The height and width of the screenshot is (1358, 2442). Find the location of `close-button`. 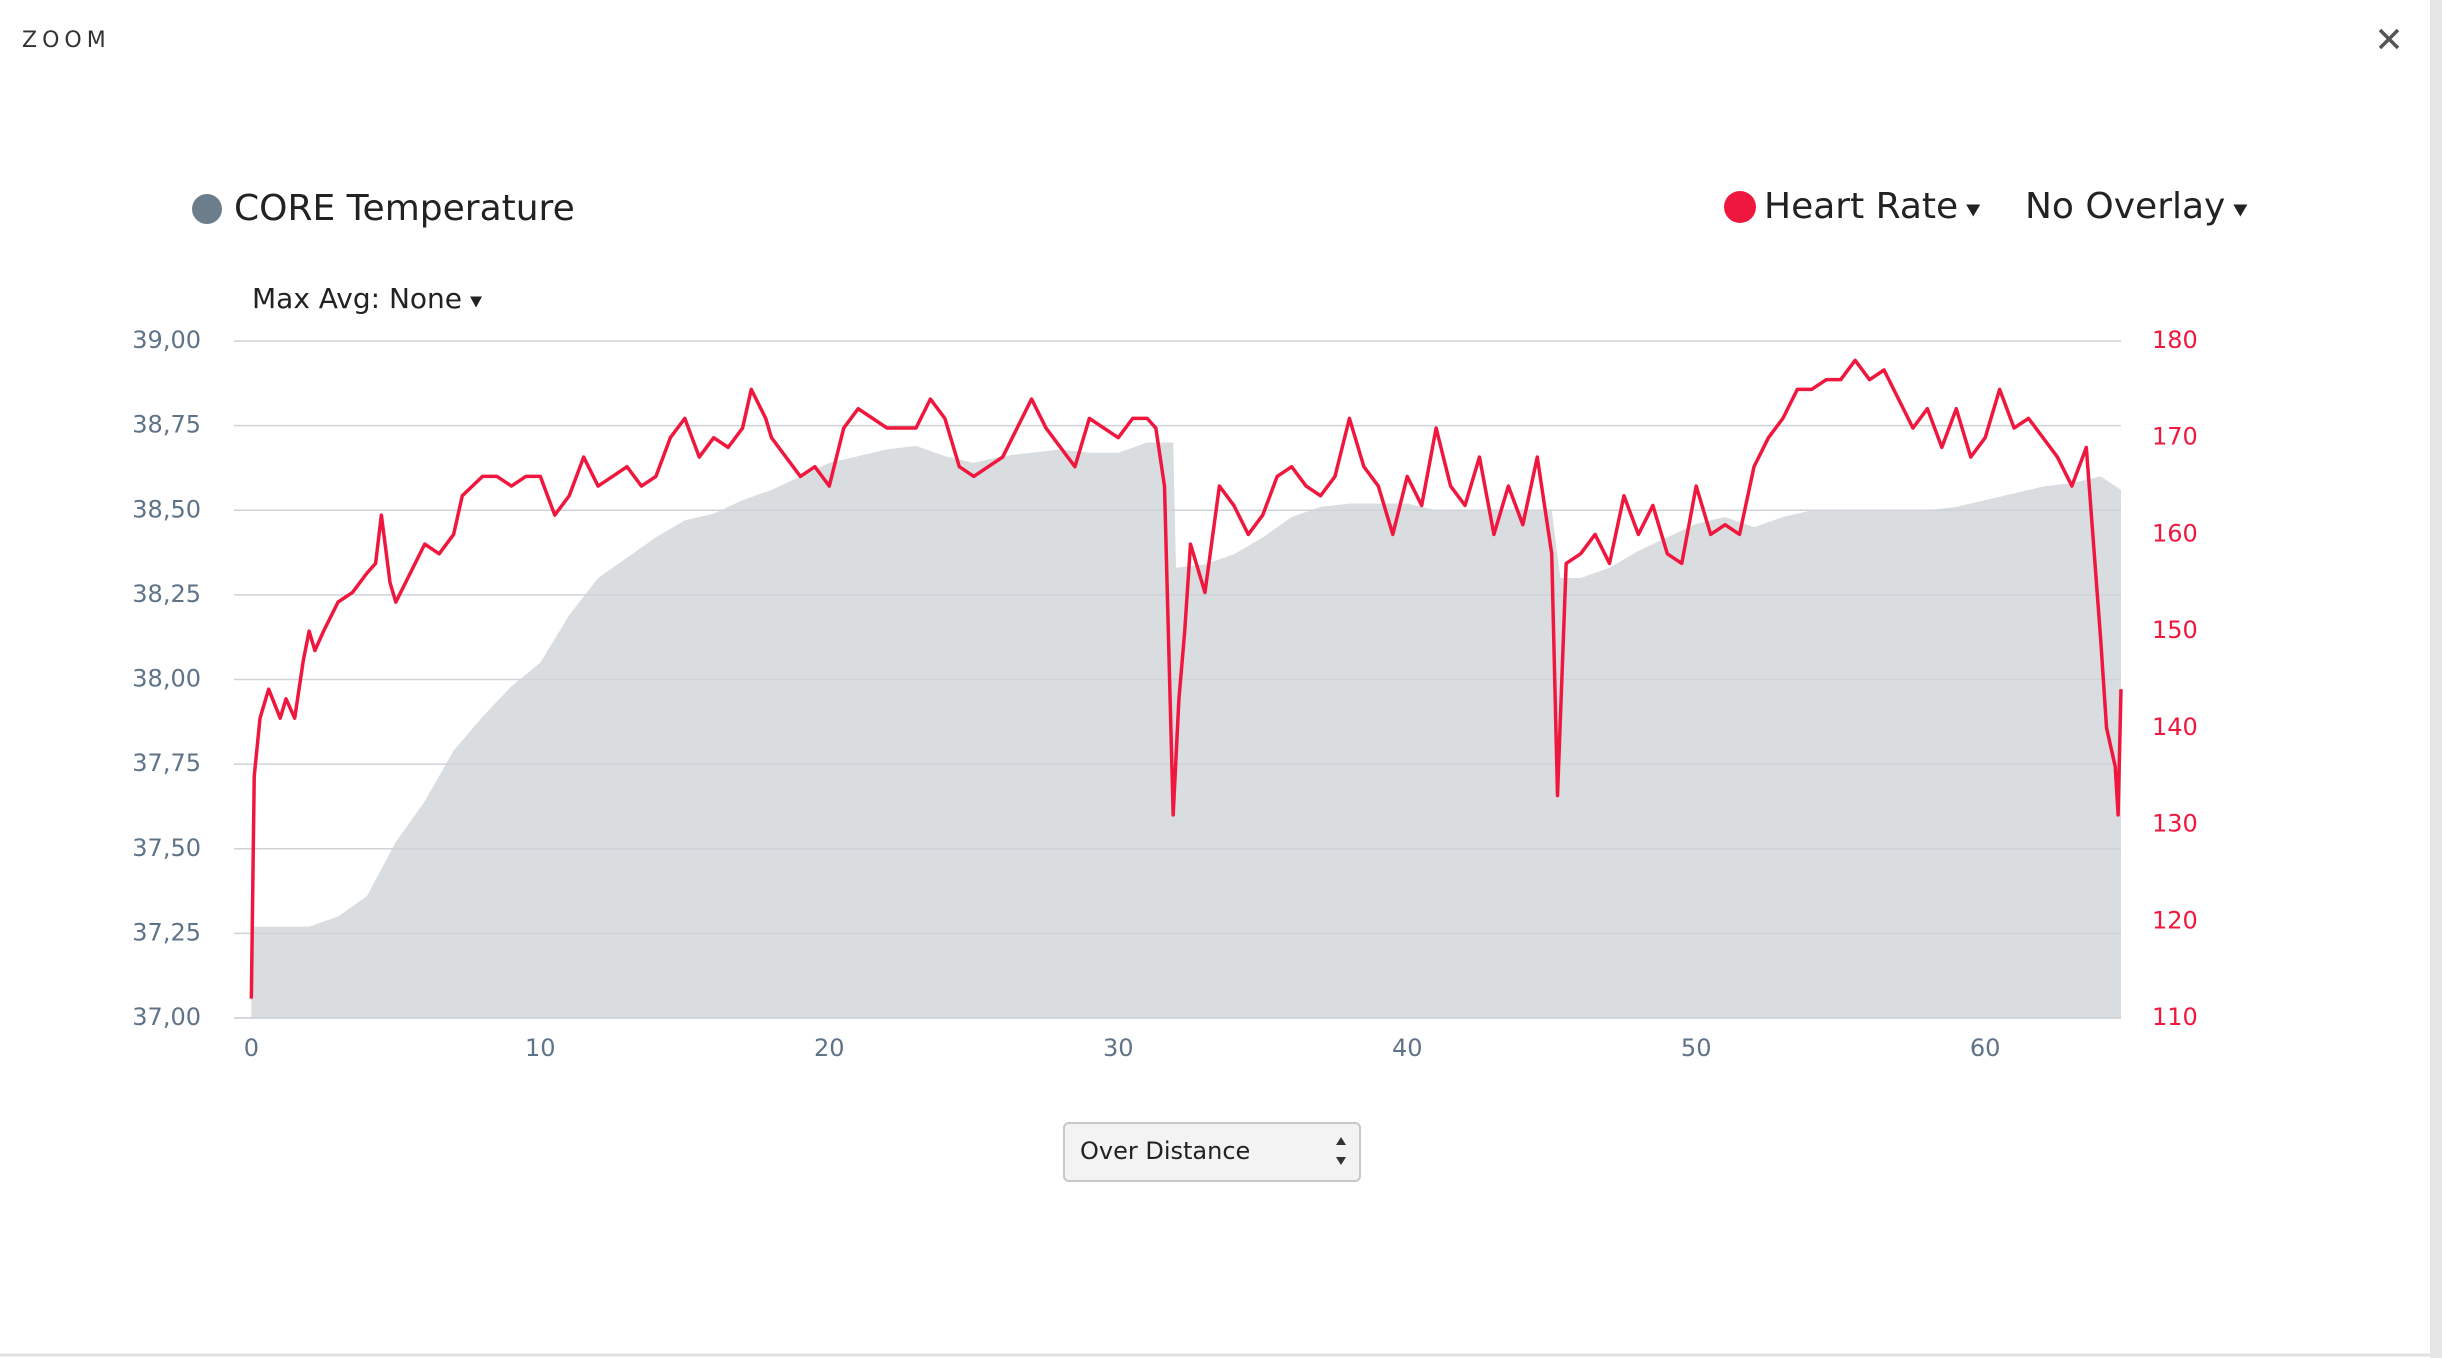

close-button is located at coordinates (2389, 39).